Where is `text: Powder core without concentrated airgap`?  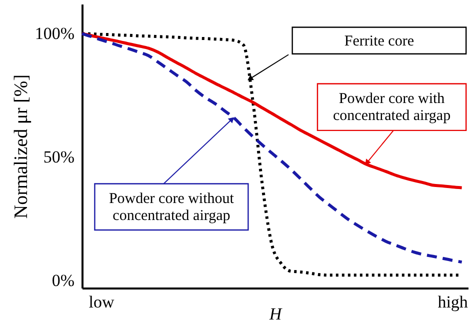 text: Powder core without concentrated airgap is located at coordinates (171, 207).